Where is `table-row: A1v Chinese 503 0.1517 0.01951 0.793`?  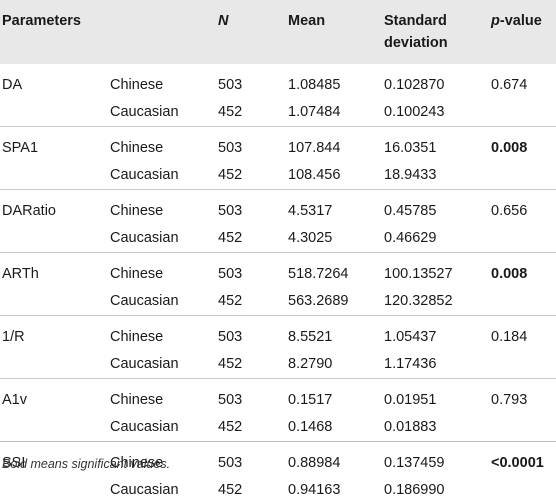 table-row: A1v Chinese 503 0.1517 0.01951 0.793 is located at coordinates (278, 396).